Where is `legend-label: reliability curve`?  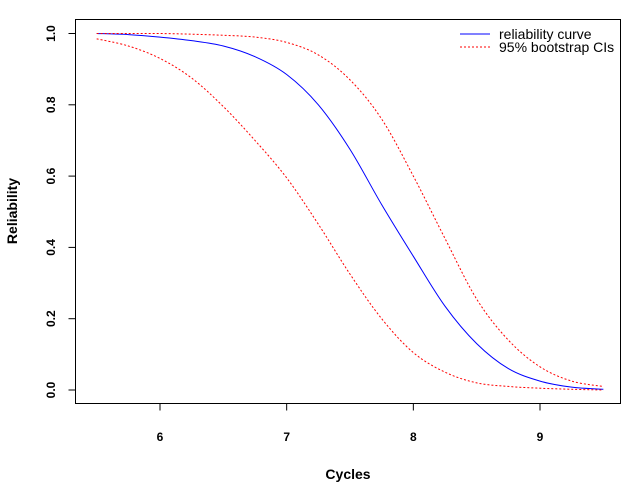
legend-label: reliability curve is located at coordinates (545, 34).